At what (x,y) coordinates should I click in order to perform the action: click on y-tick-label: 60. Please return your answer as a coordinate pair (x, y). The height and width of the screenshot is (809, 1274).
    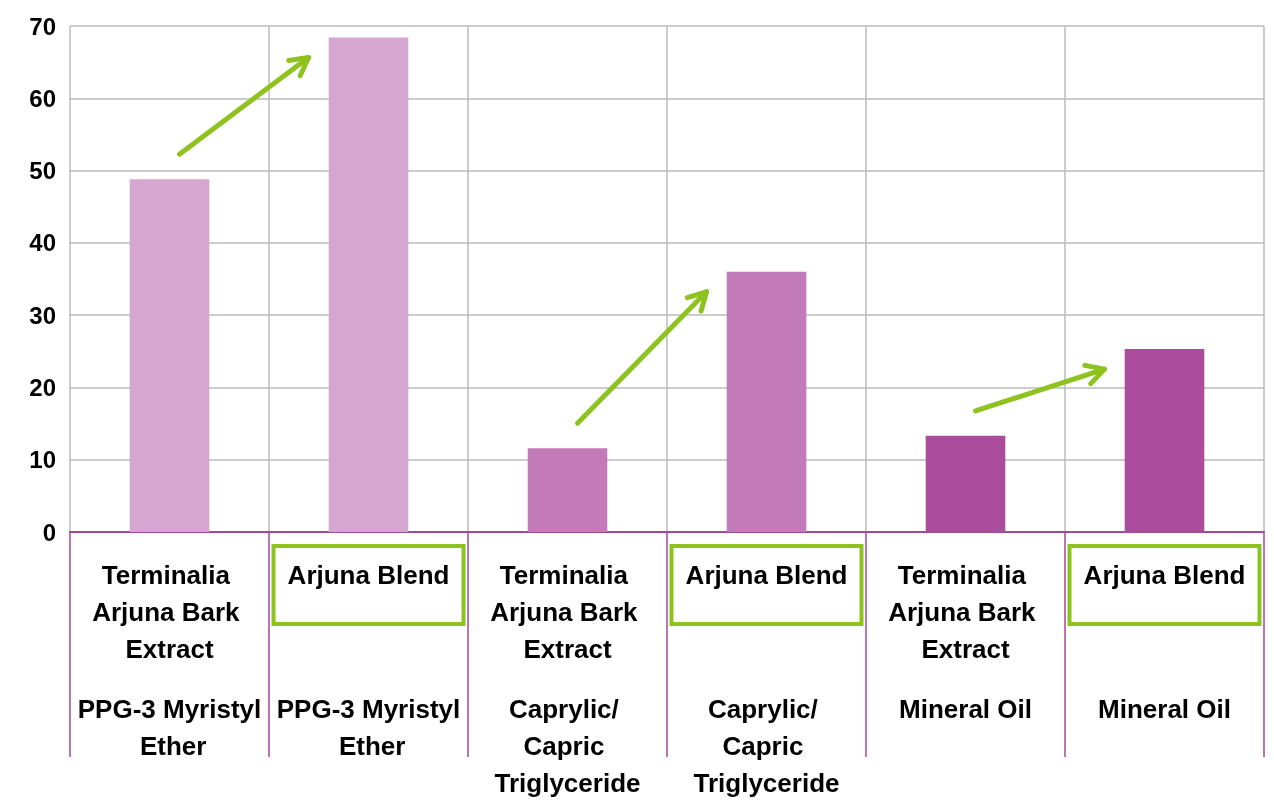
    Looking at the image, I should click on (42, 98).